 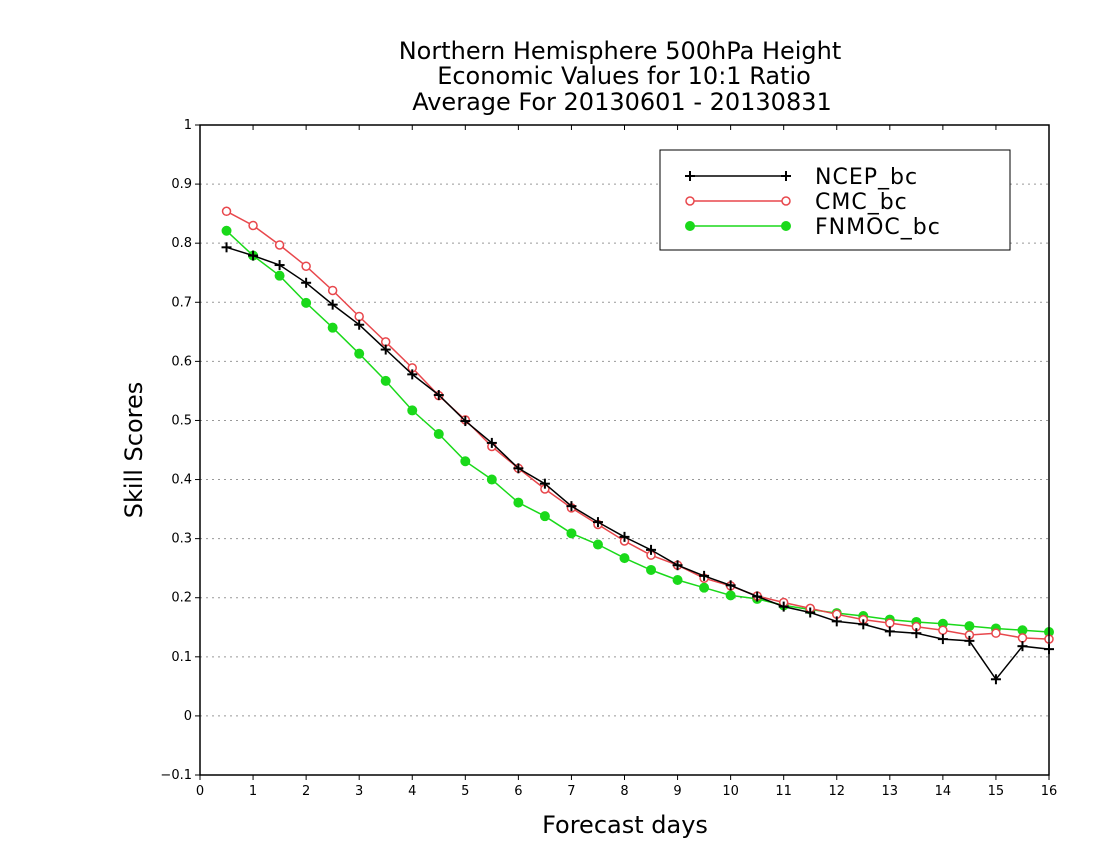 What do you see at coordinates (813, 227) in the screenshot?
I see `legend-entry-fnmoc-bc: FNMOC_bc` at bounding box center [813, 227].